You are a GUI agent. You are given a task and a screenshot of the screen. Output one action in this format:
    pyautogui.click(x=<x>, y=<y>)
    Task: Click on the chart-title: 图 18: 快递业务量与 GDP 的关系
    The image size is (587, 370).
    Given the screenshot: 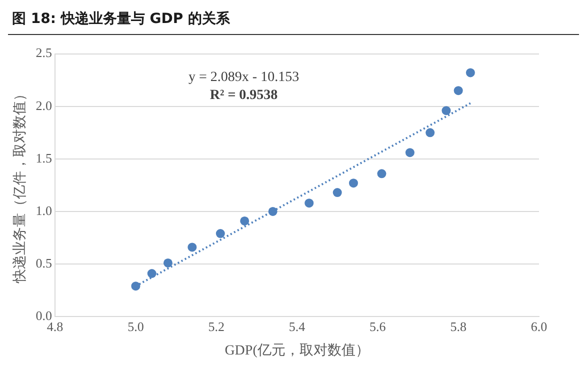 What is the action you would take?
    pyautogui.click(x=293, y=21)
    